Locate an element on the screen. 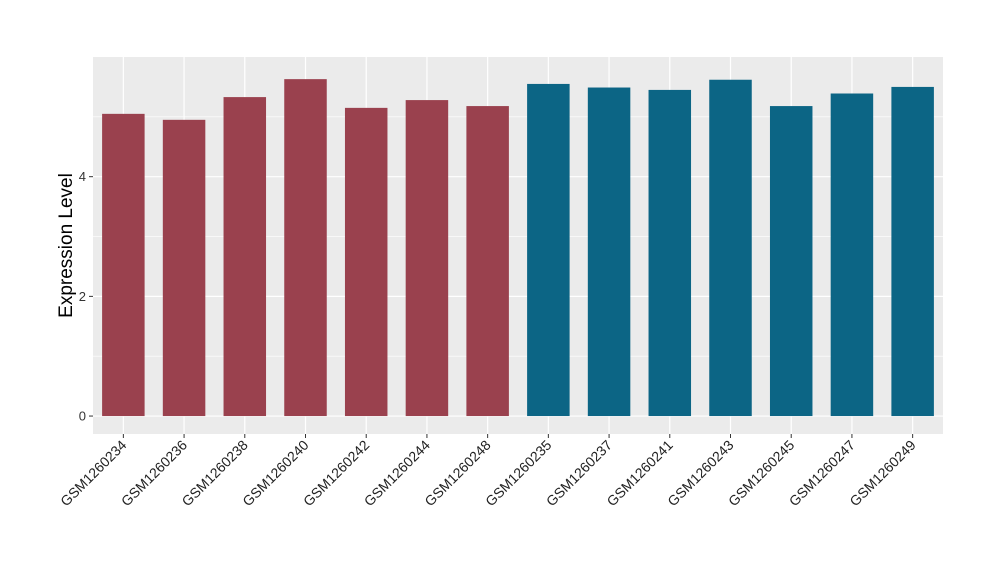 The height and width of the screenshot is (580, 1000). bar-GSM1260242 is located at coordinates (366, 262).